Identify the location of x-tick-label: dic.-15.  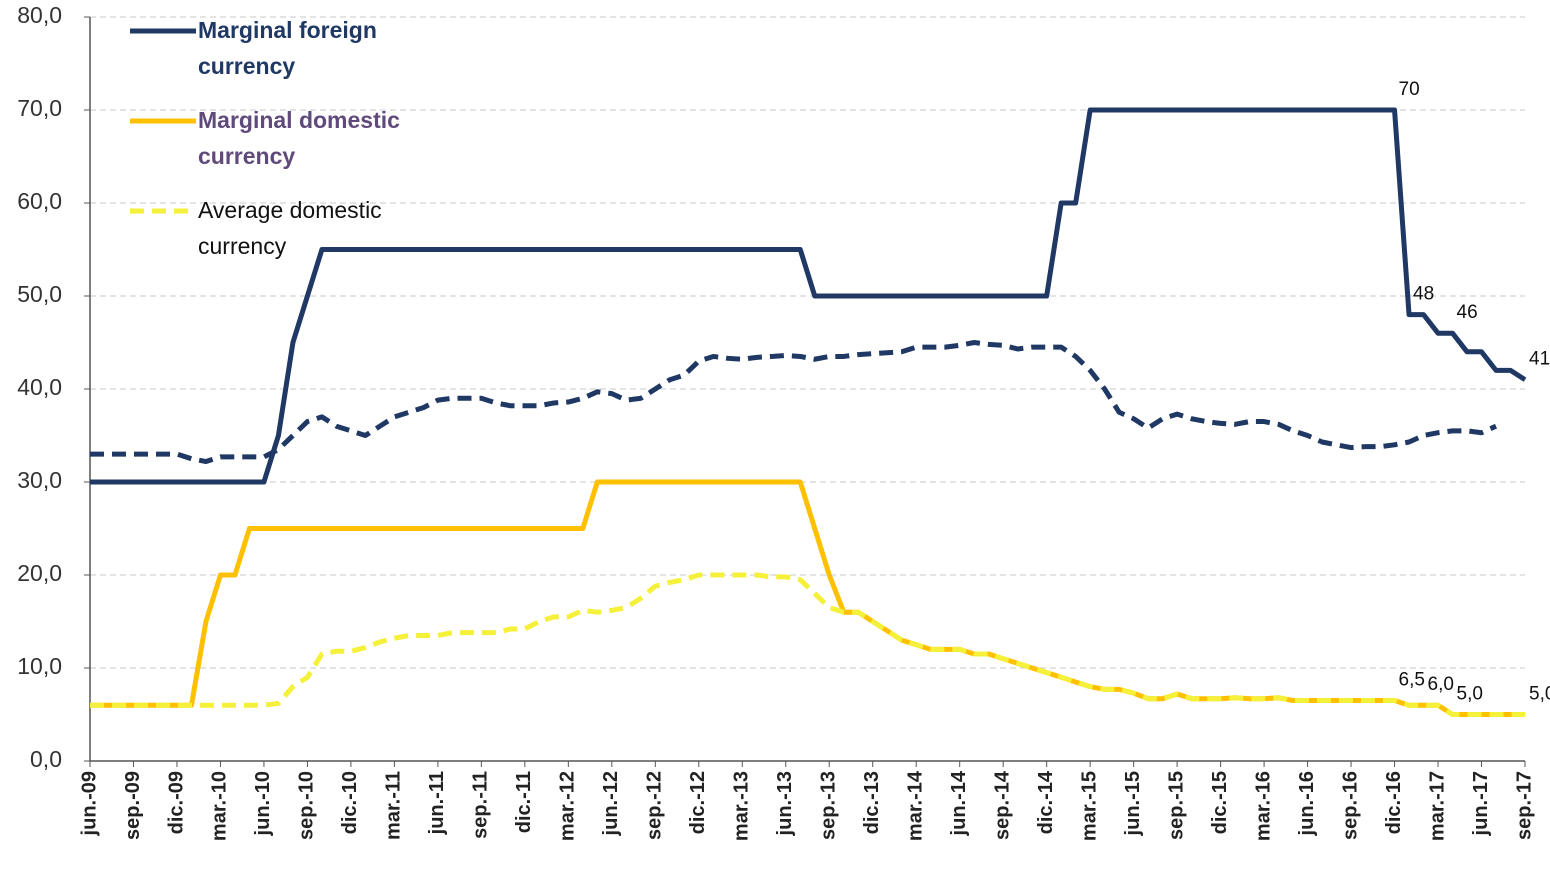
(1220, 802).